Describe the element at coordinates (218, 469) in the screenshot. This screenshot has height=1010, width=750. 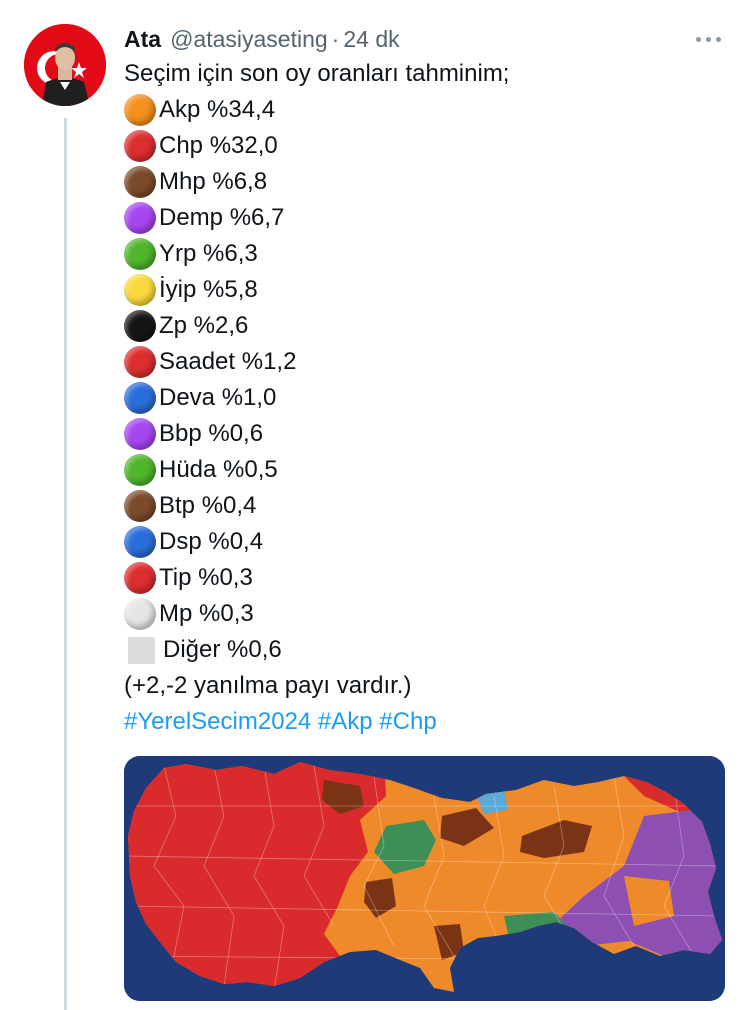
I see `party-label: Hüda %0,5` at that location.